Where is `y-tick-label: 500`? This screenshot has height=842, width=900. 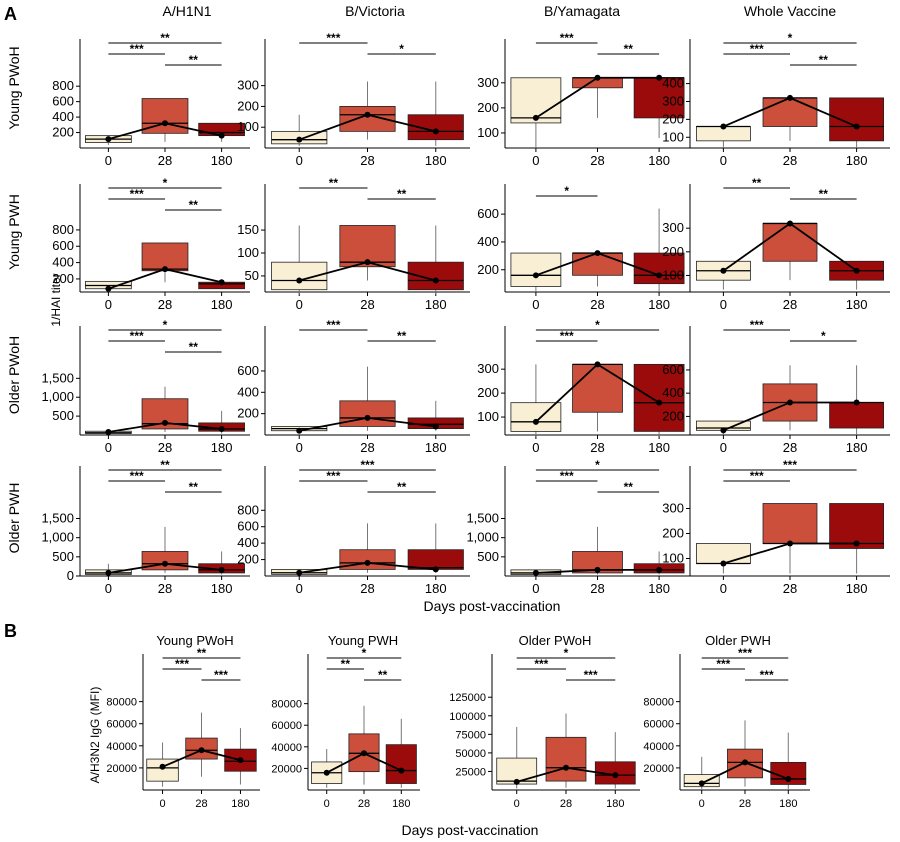
y-tick-label: 500 is located at coordinates (63, 415).